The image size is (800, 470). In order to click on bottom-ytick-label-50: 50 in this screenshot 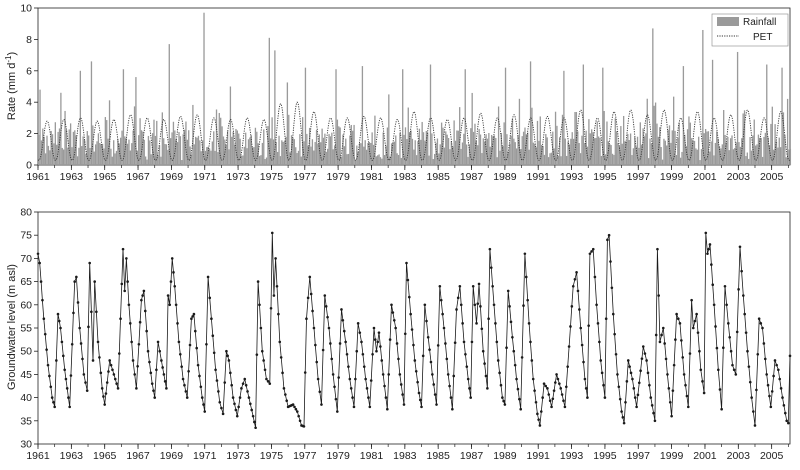, I will do `click(26, 352)`.